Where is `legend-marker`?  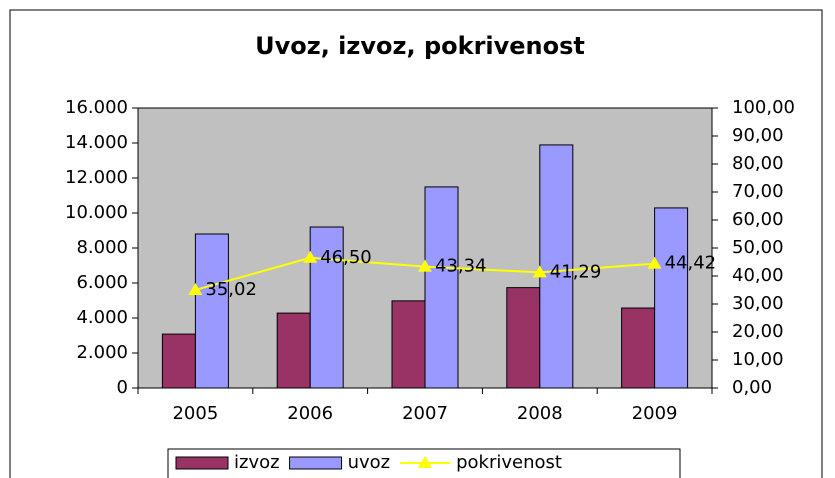
legend-marker is located at coordinates (425, 462).